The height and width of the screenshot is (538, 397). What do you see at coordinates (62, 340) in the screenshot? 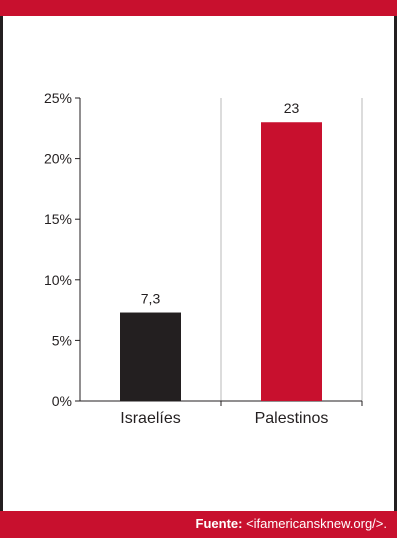
I see `y-tick-label: 5%` at bounding box center [62, 340].